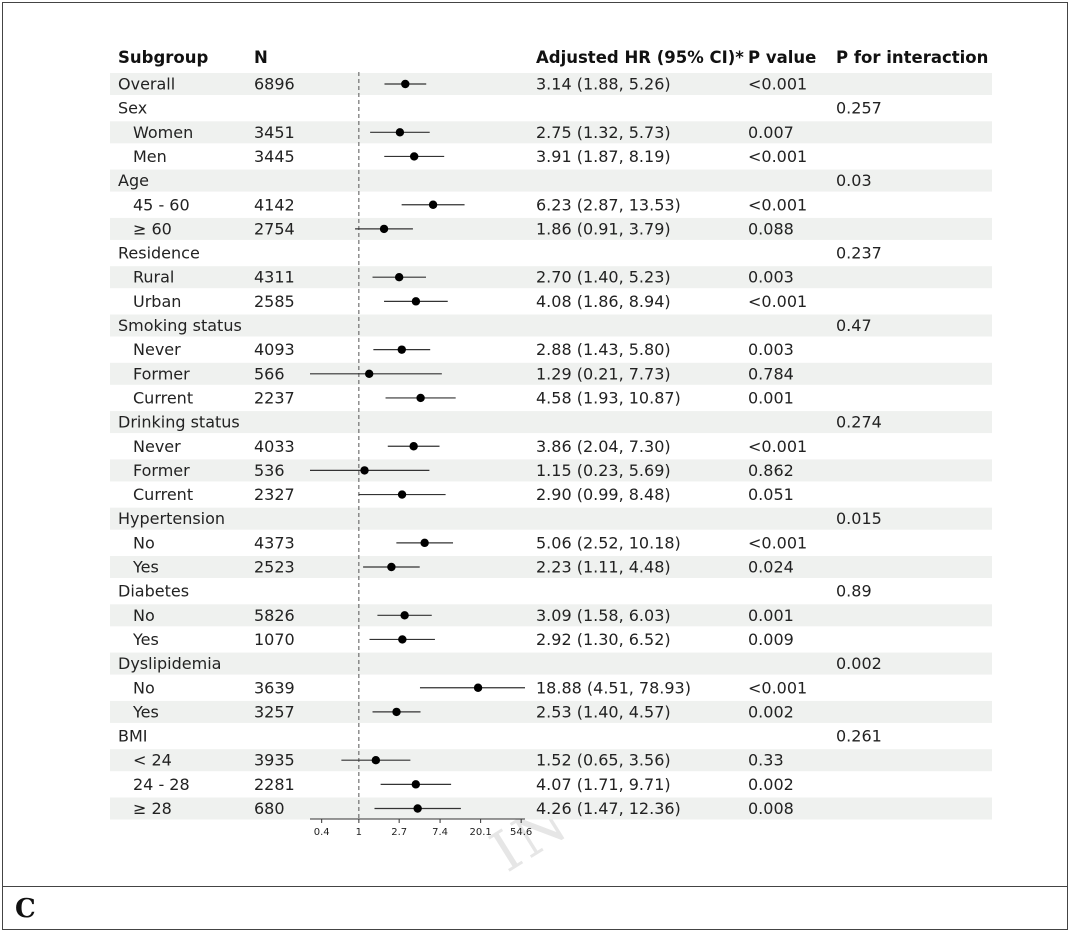 This screenshot has width=1080, height=936. What do you see at coordinates (132, 108) in the screenshot?
I see `row-label: Sex` at bounding box center [132, 108].